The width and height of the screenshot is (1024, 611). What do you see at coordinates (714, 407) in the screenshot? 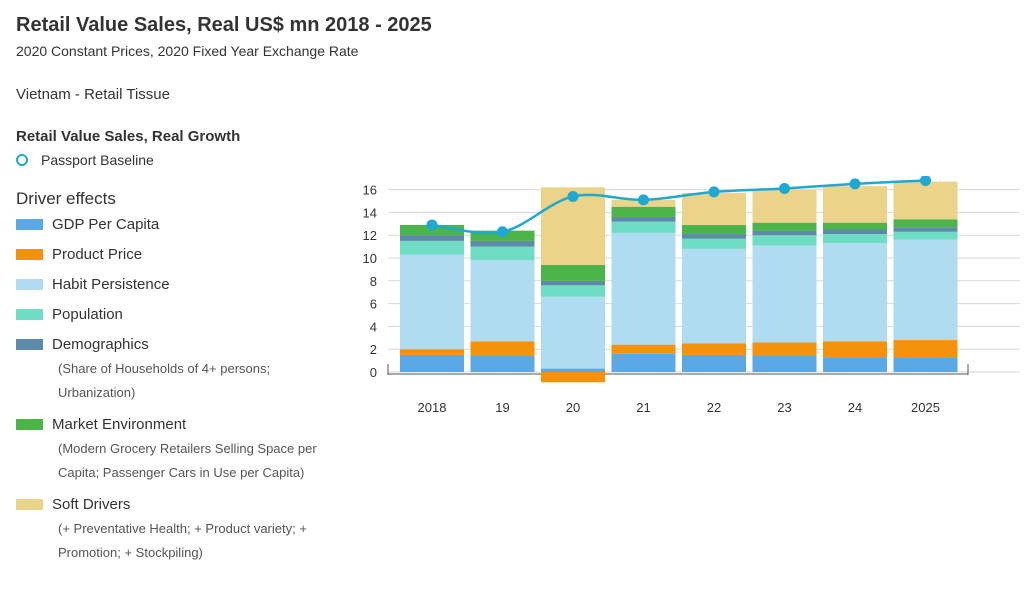
I see `x-tick-label: 22` at bounding box center [714, 407].